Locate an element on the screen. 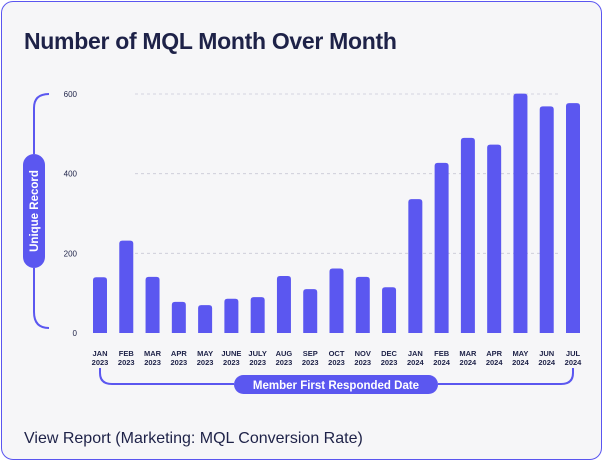 This screenshot has height=463, width=605. bar-aug-2023 is located at coordinates (283, 304).